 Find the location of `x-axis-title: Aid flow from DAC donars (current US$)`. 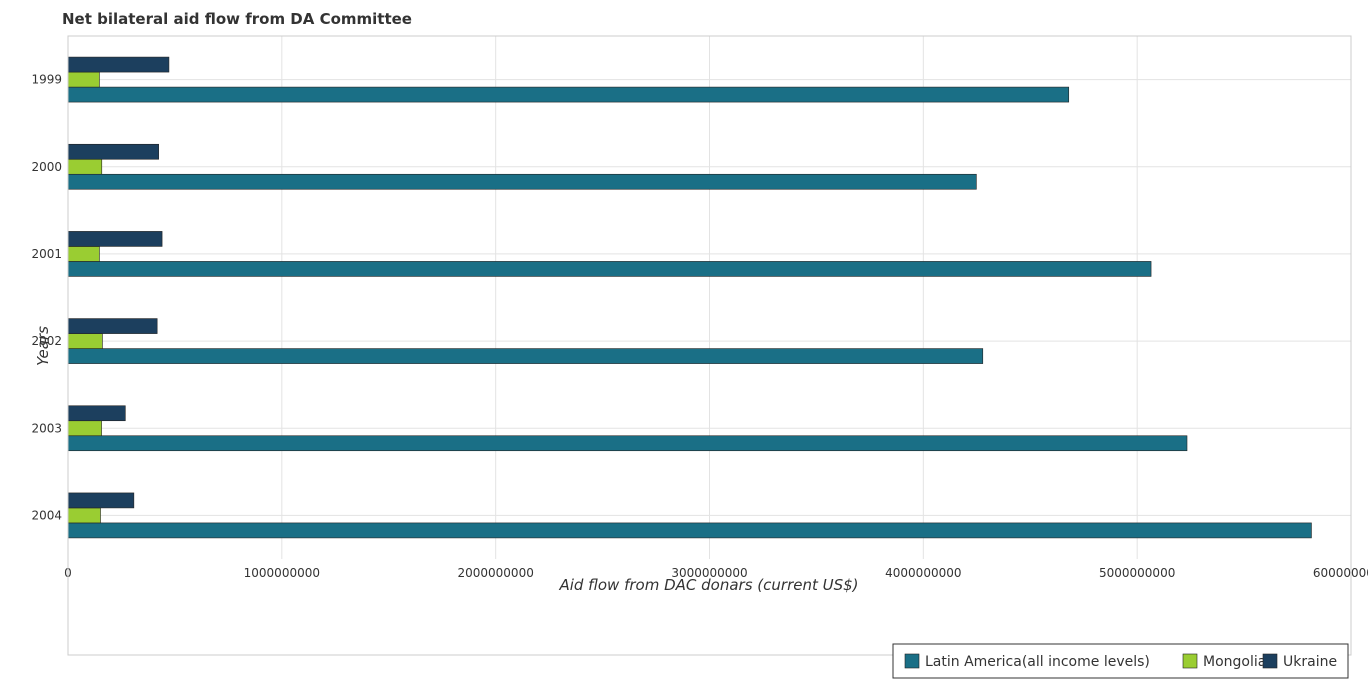

x-axis-title: Aid flow from DAC donars (current US$) is located at coordinates (708, 585).